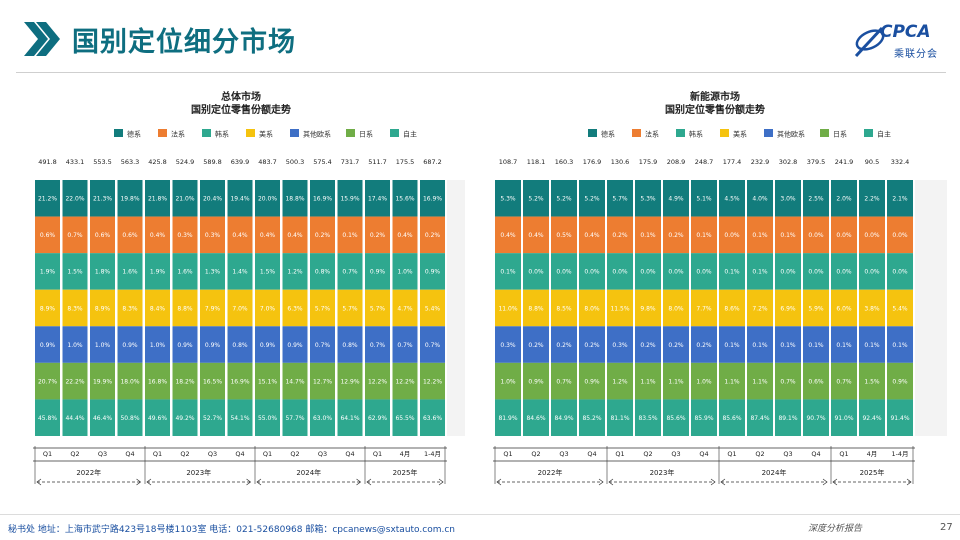 The image size is (960, 540). Describe the element at coordinates (75, 162) in the screenshot. I see `total-label: 433.1` at that location.